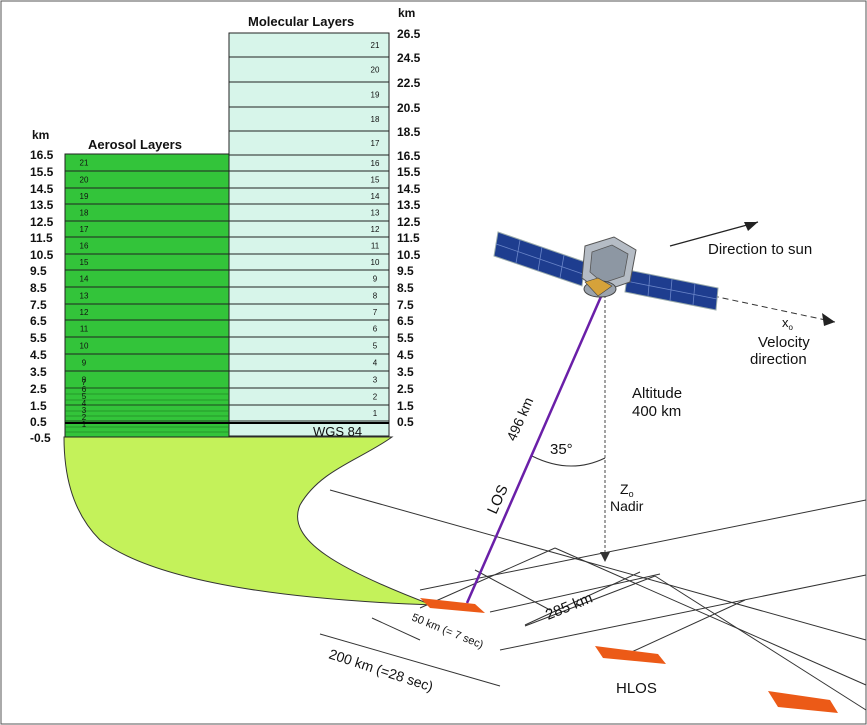  I want to click on hlos-label: HLOS, so click(636, 688).